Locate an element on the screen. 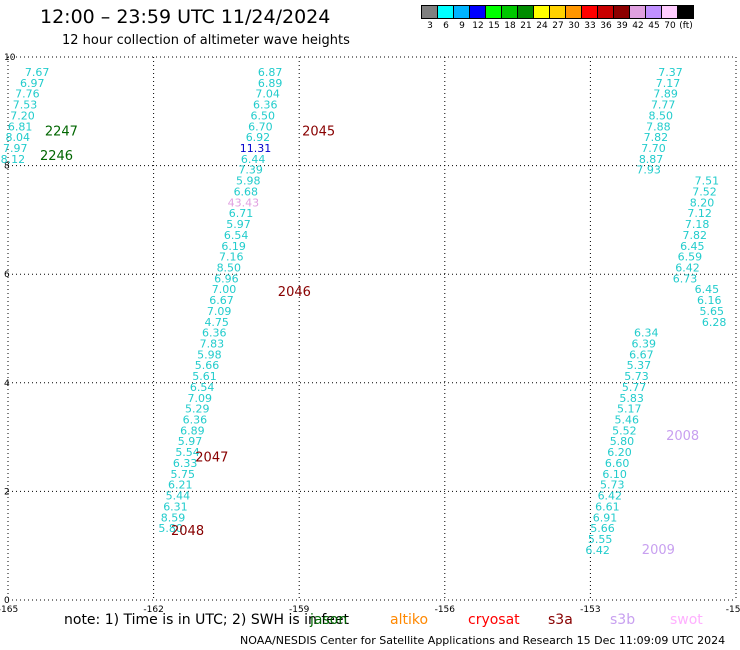  wave-height-label: 6.87 is located at coordinates (270, 72).